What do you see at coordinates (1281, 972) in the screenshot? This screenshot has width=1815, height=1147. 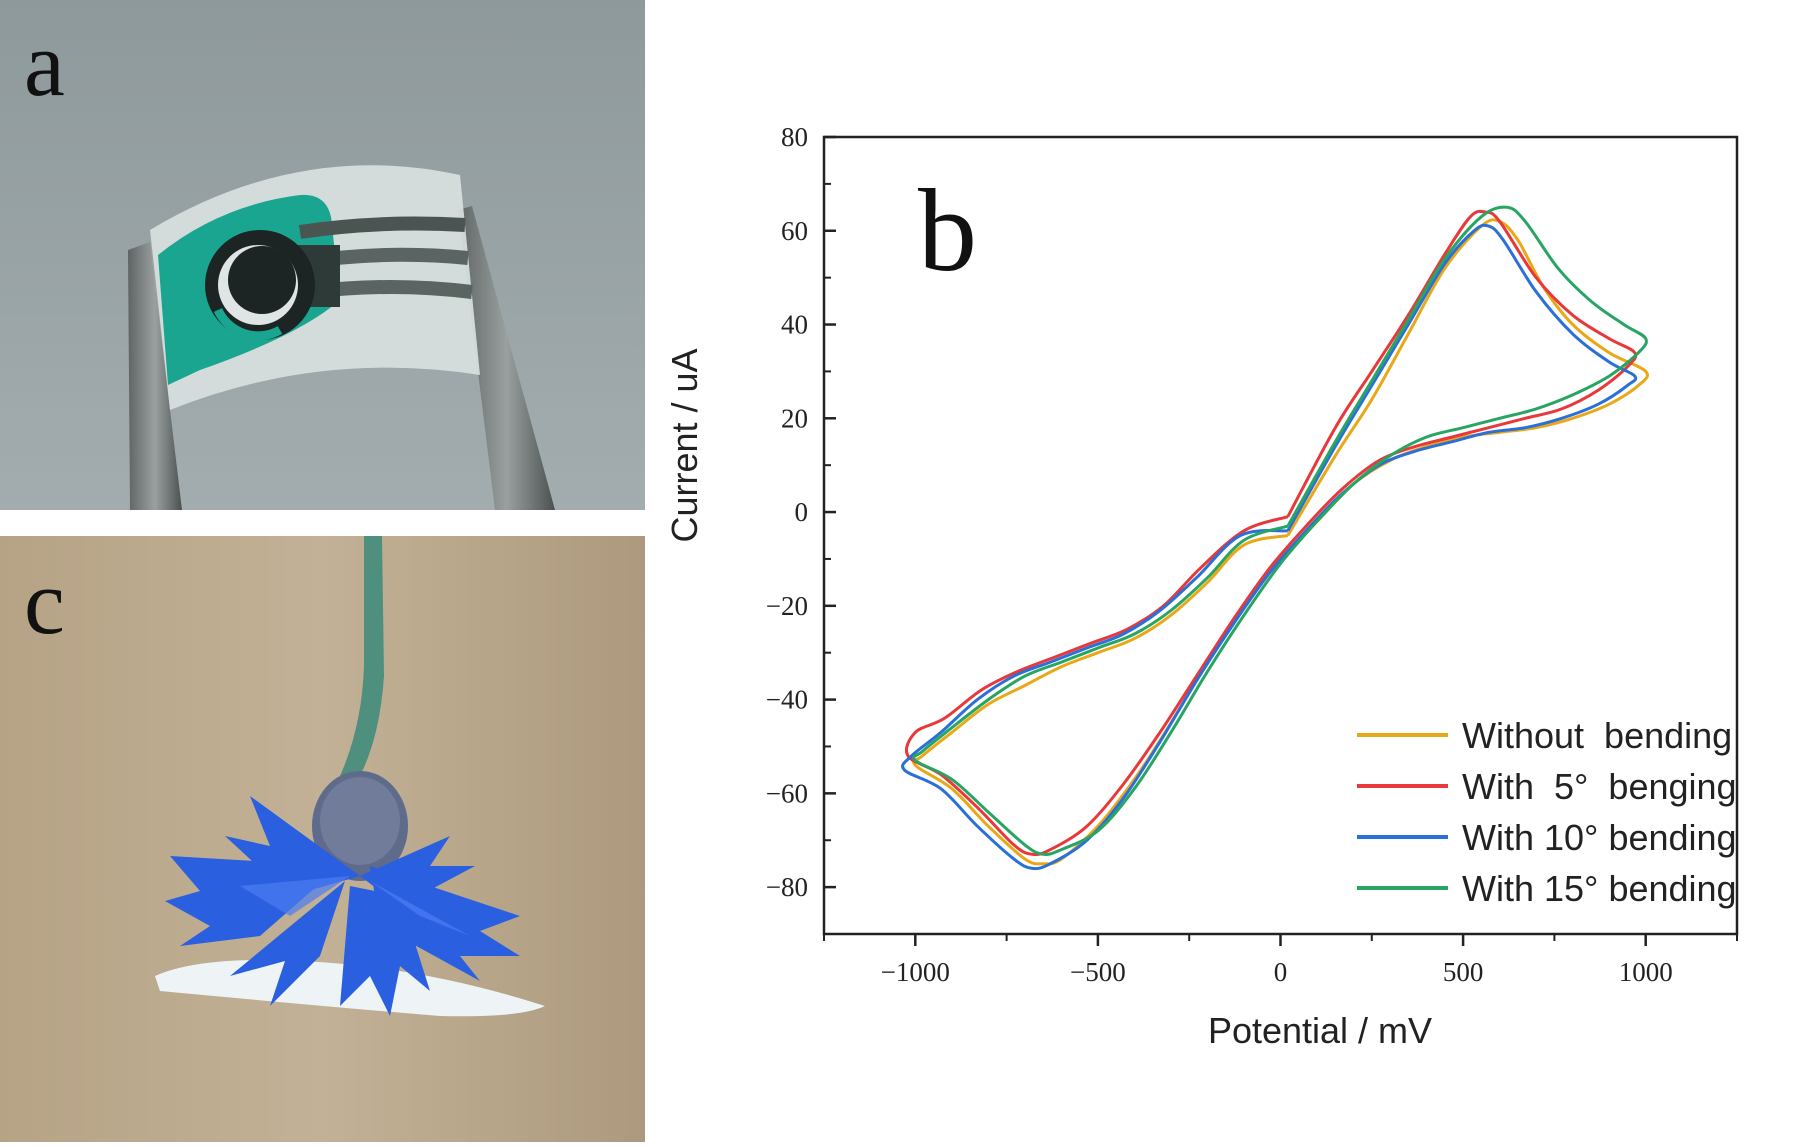 I see `x-tick-label: 0` at bounding box center [1281, 972].